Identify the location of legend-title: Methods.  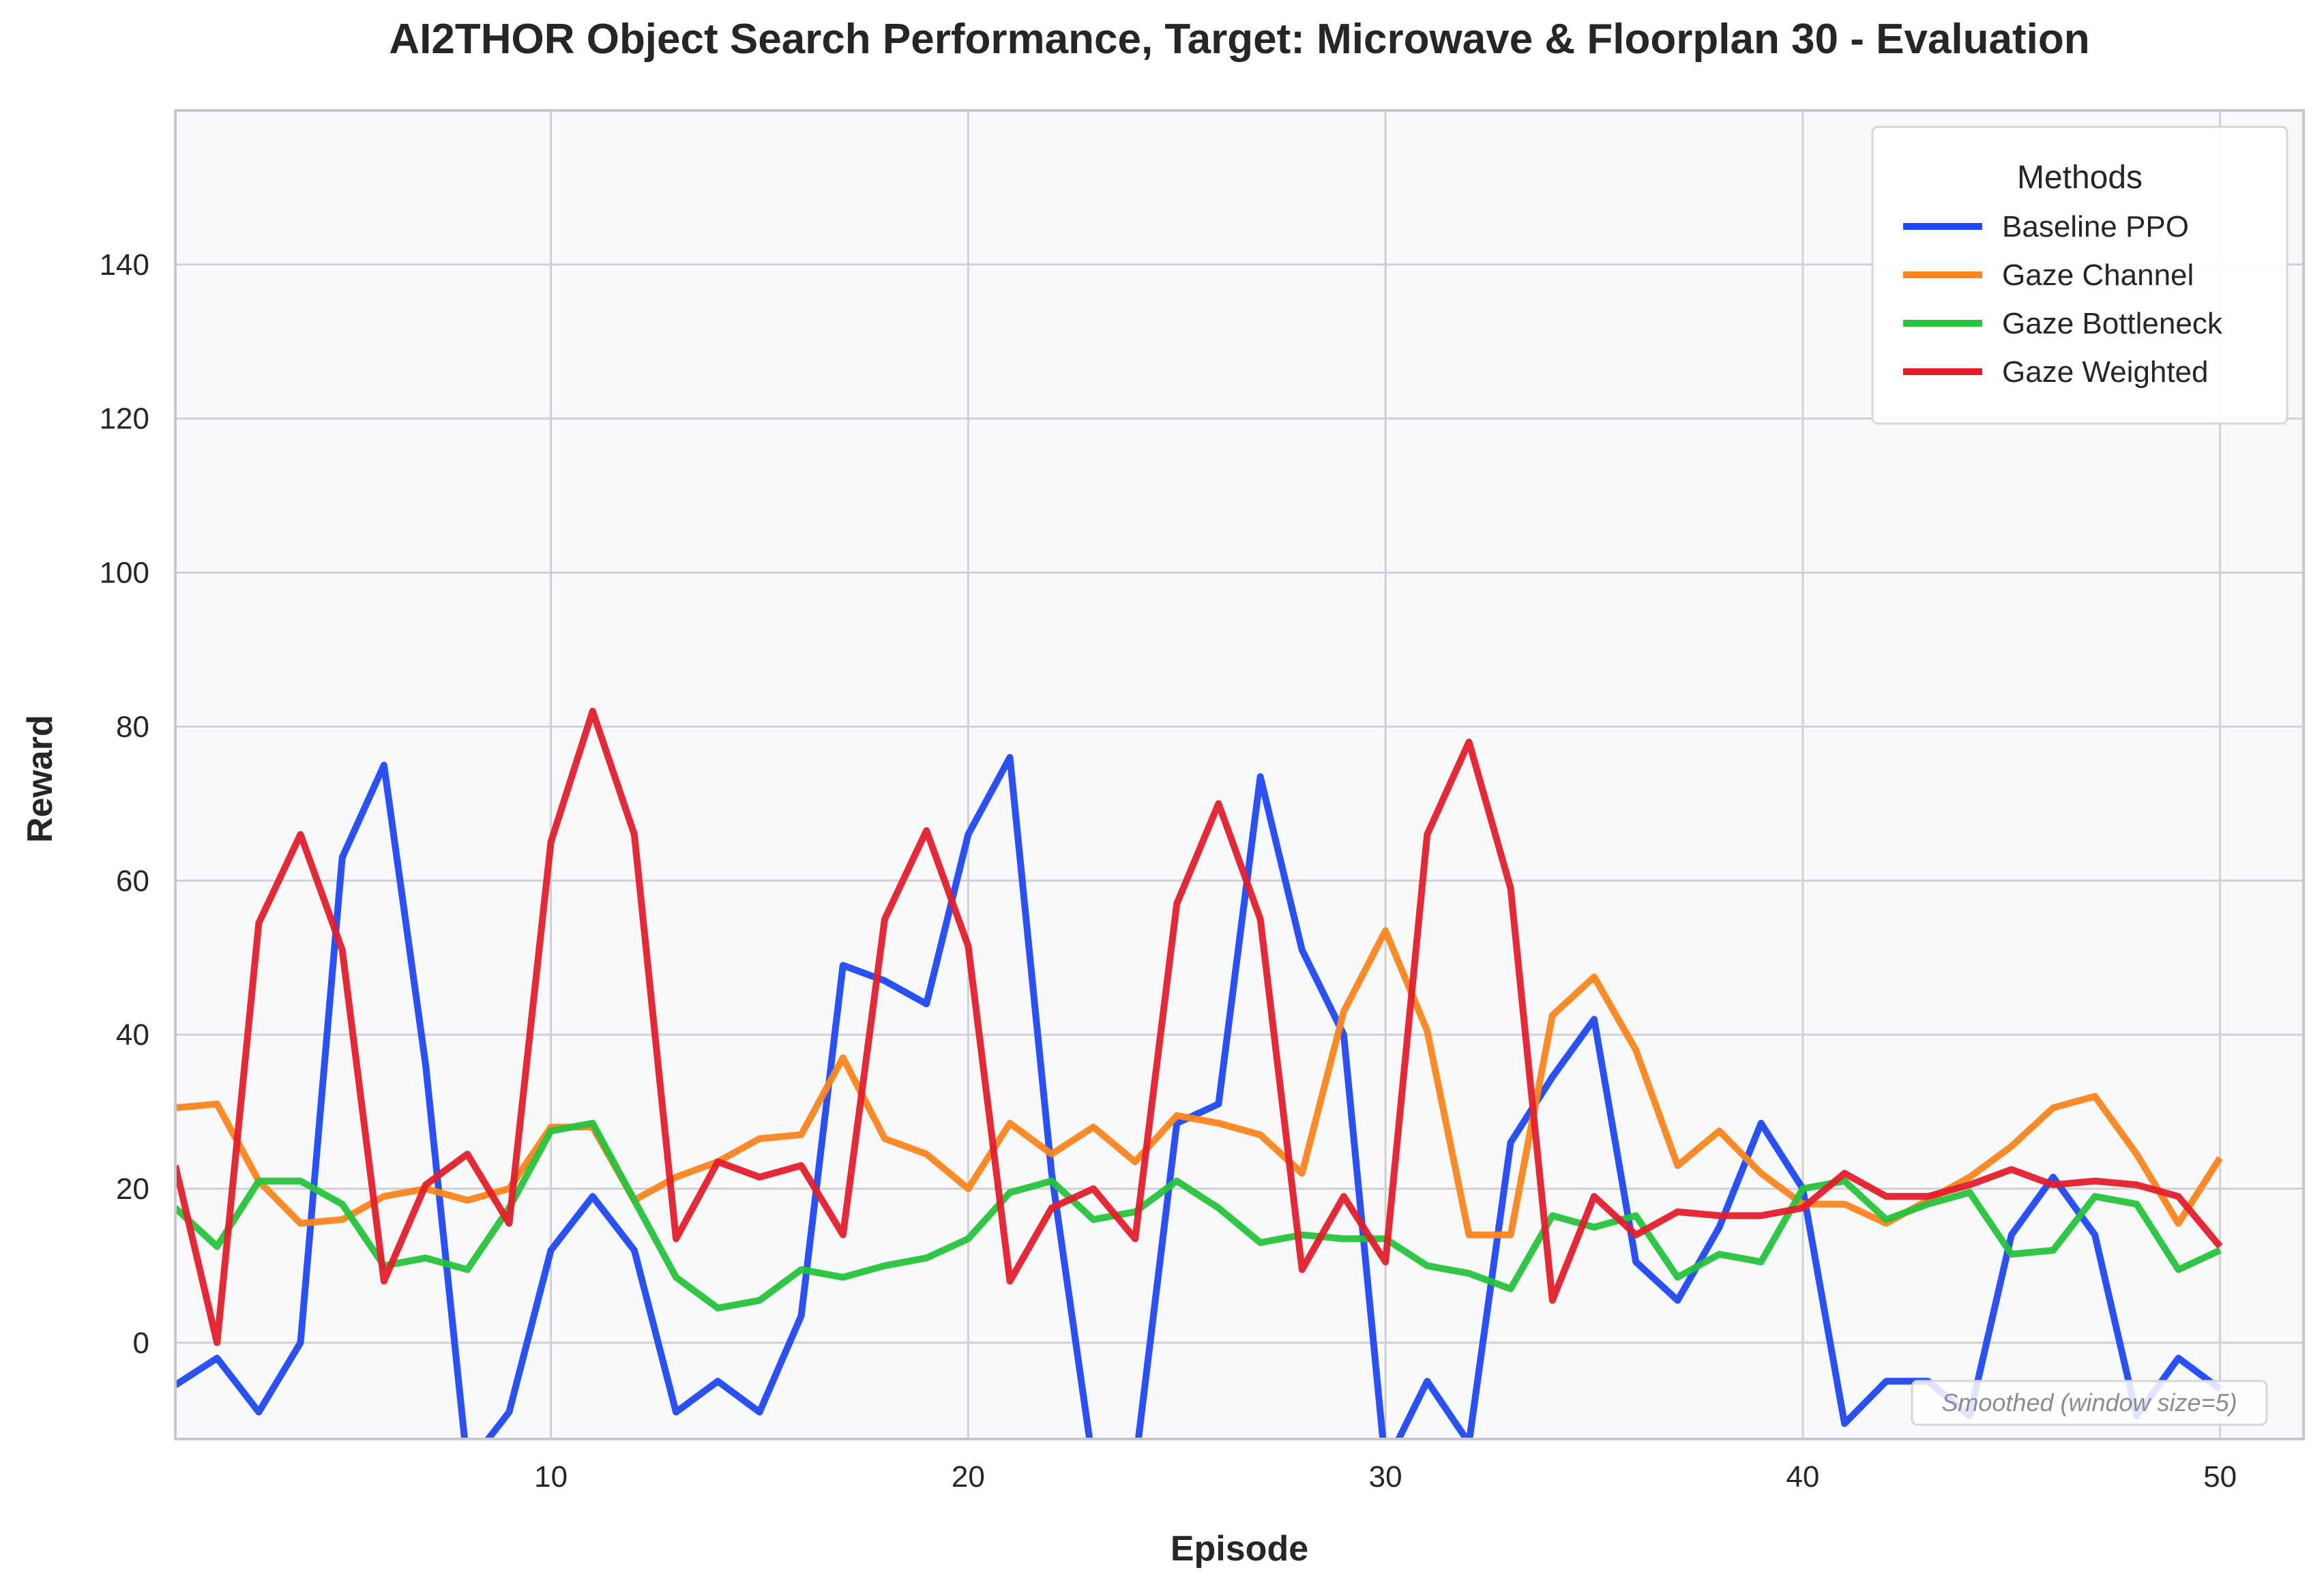
(2080, 178).